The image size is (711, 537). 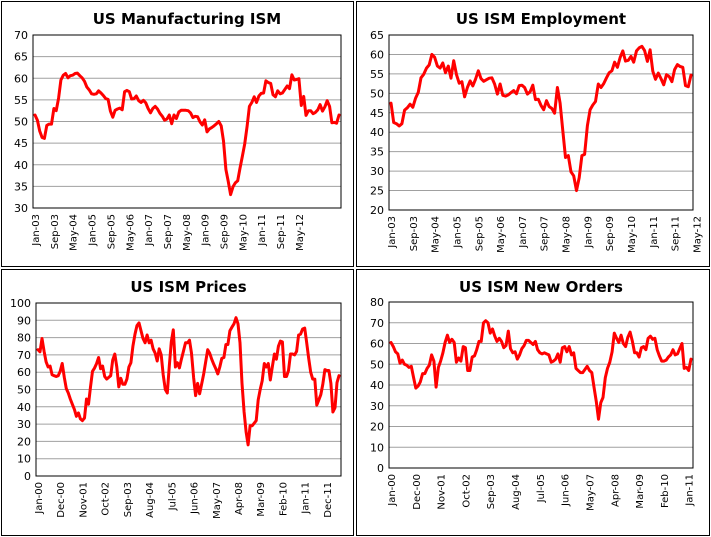 I want to click on y-tick-label: 10, so click(x=377, y=447).